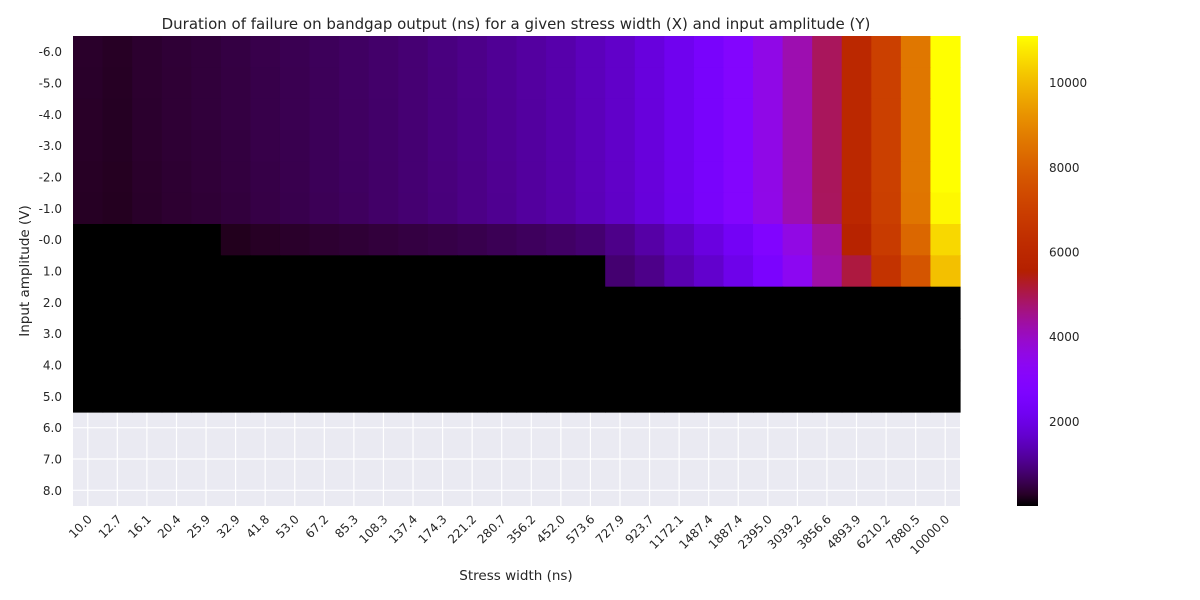 This screenshot has height=600, width=1200. I want to click on y-tick-label: 7.0, so click(52, 460).